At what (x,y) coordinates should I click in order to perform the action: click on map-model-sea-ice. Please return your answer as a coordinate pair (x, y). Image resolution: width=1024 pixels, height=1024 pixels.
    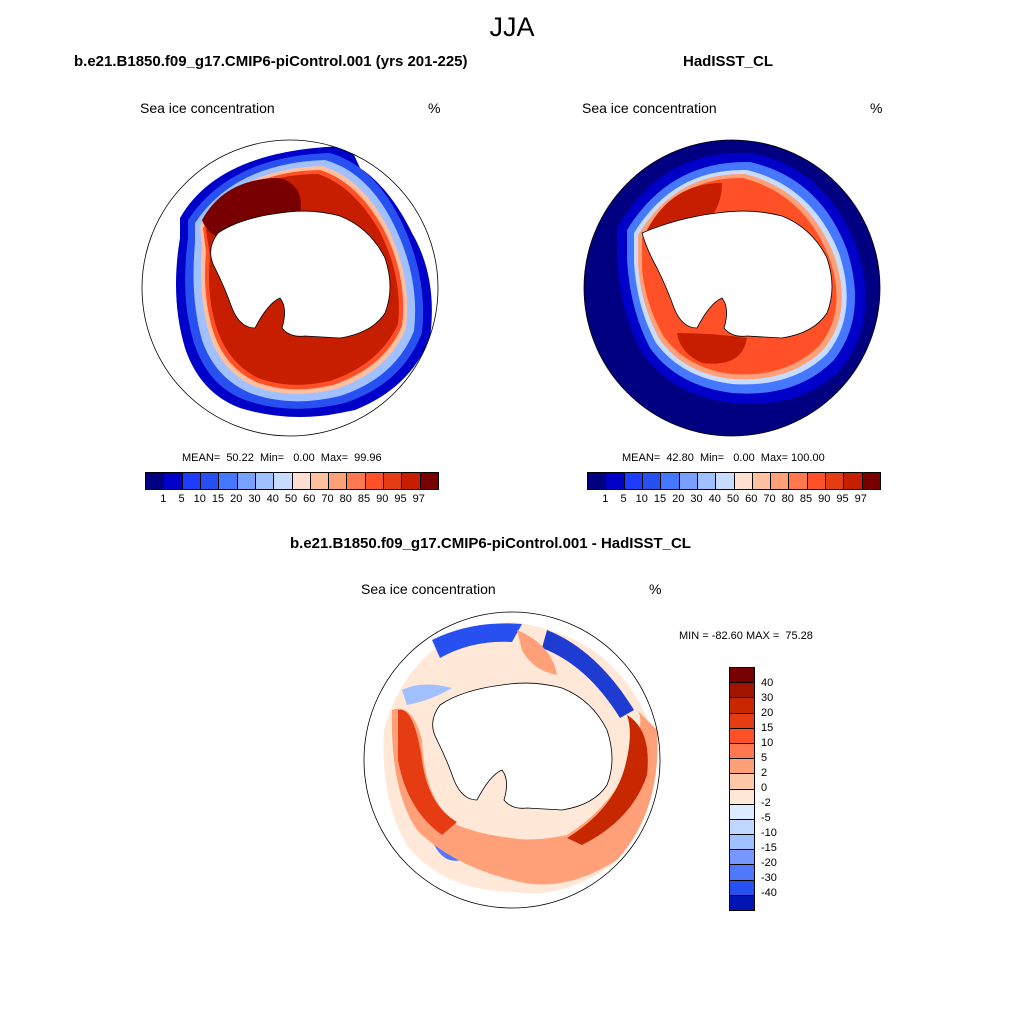
    Looking at the image, I should click on (290, 288).